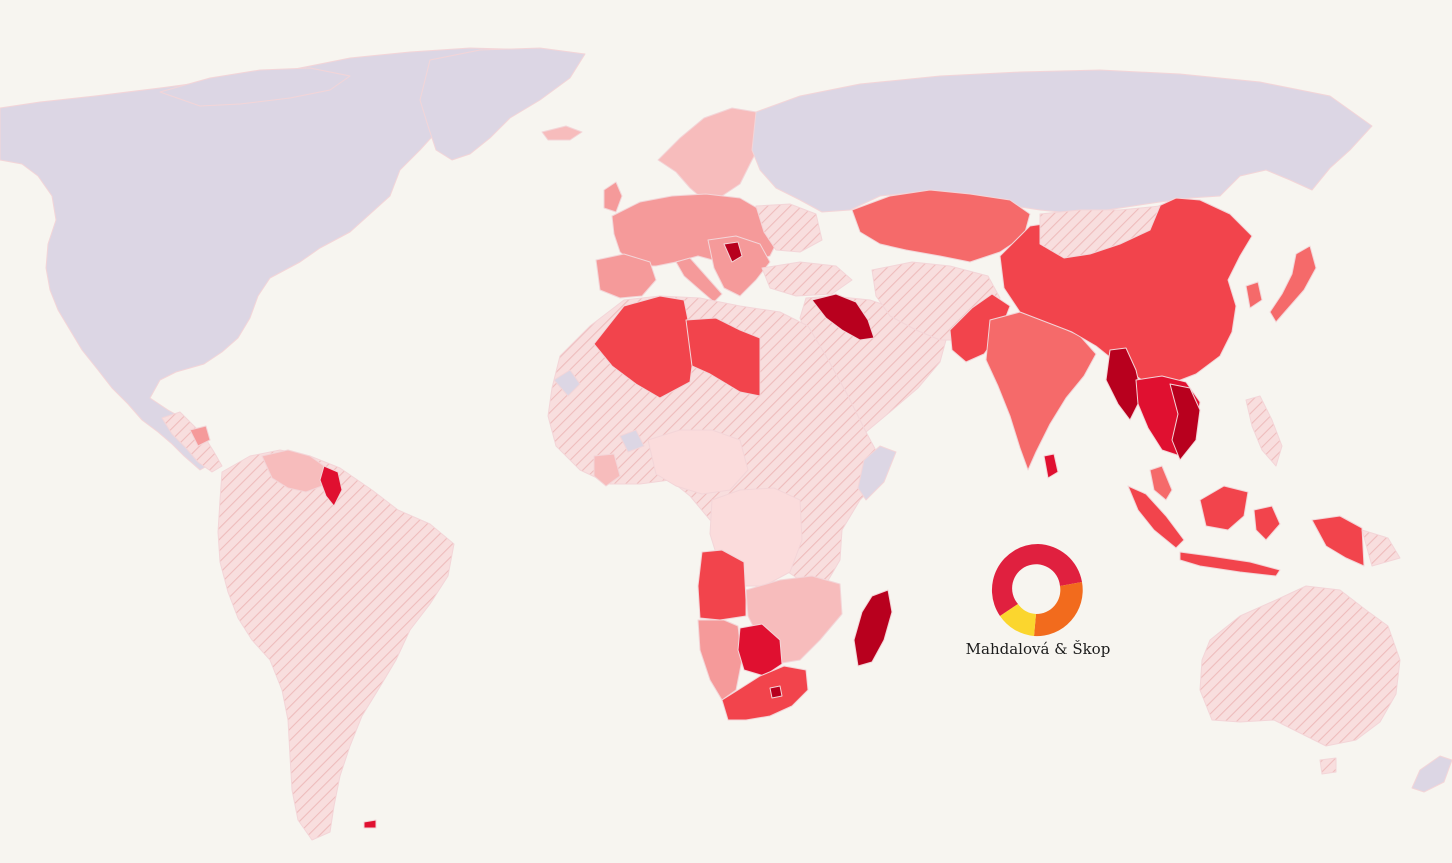 The height and width of the screenshot is (863, 1452). I want to click on country-serbia, so click(733, 252).